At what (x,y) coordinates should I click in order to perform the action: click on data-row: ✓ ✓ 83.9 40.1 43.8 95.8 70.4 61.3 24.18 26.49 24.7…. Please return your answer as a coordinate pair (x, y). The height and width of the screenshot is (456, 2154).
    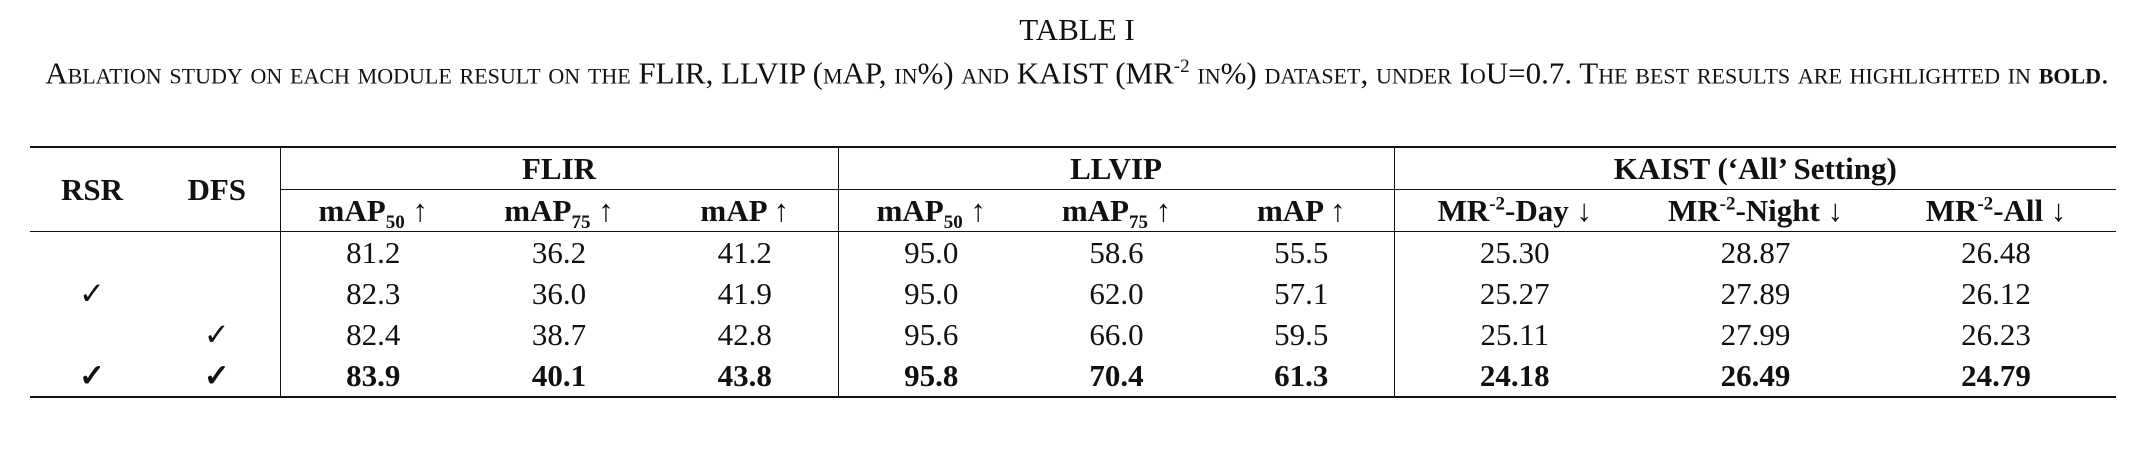
    Looking at the image, I should click on (1073, 376).